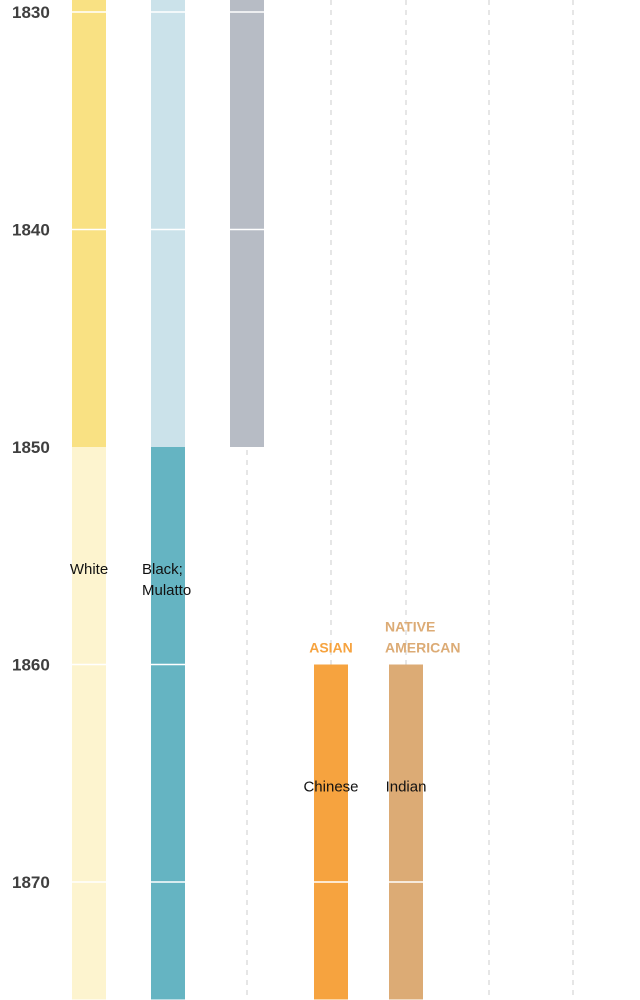  I want to click on term-label-line: White, so click(89, 569).